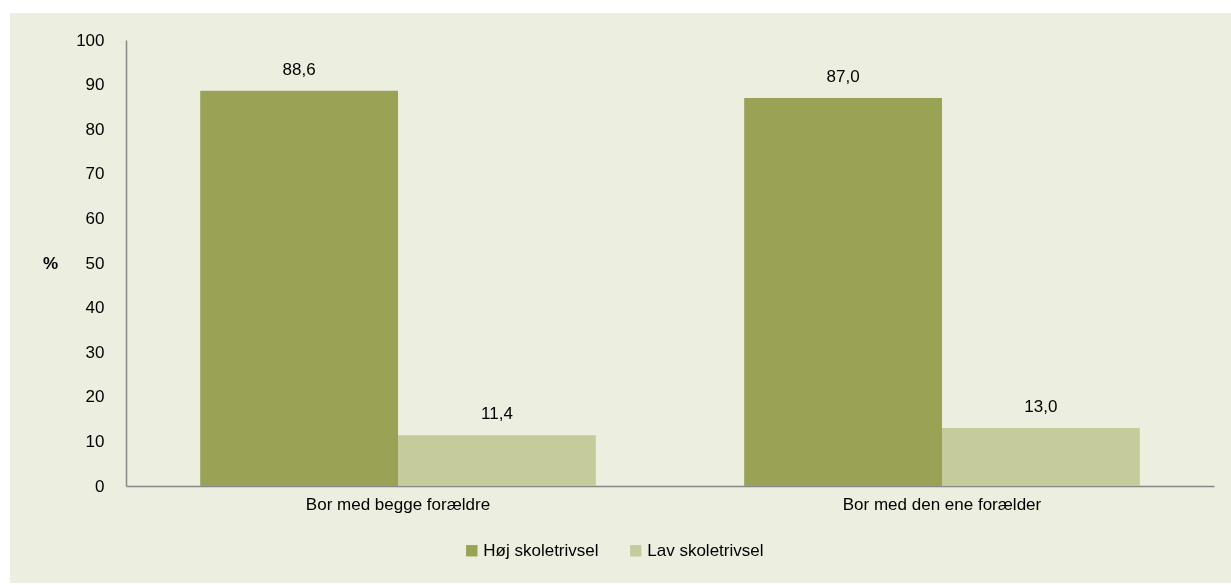 This screenshot has height=585, width=1231. What do you see at coordinates (1041, 407) in the screenshot?
I see `data-label: 13,0` at bounding box center [1041, 407].